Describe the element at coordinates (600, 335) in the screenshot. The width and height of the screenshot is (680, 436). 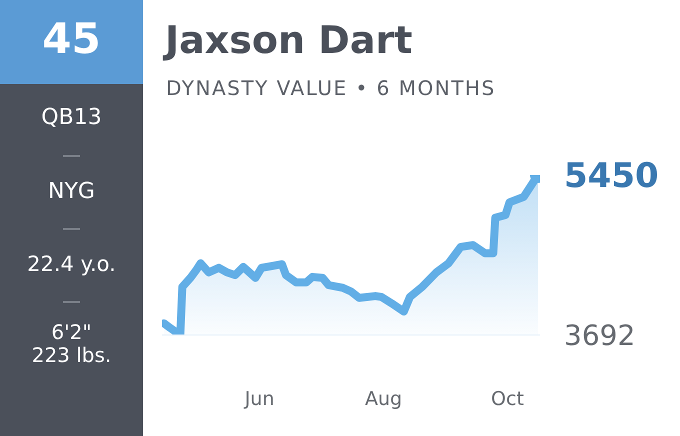
I see `y-tick-label: 3692` at that location.